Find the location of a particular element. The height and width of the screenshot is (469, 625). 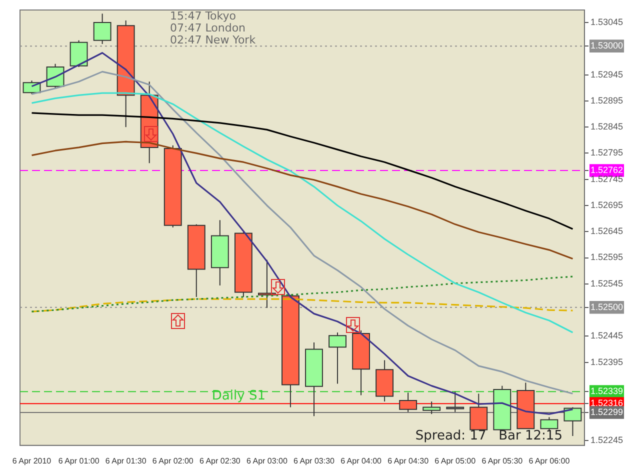

annotation: 07:47 London is located at coordinates (208, 27).